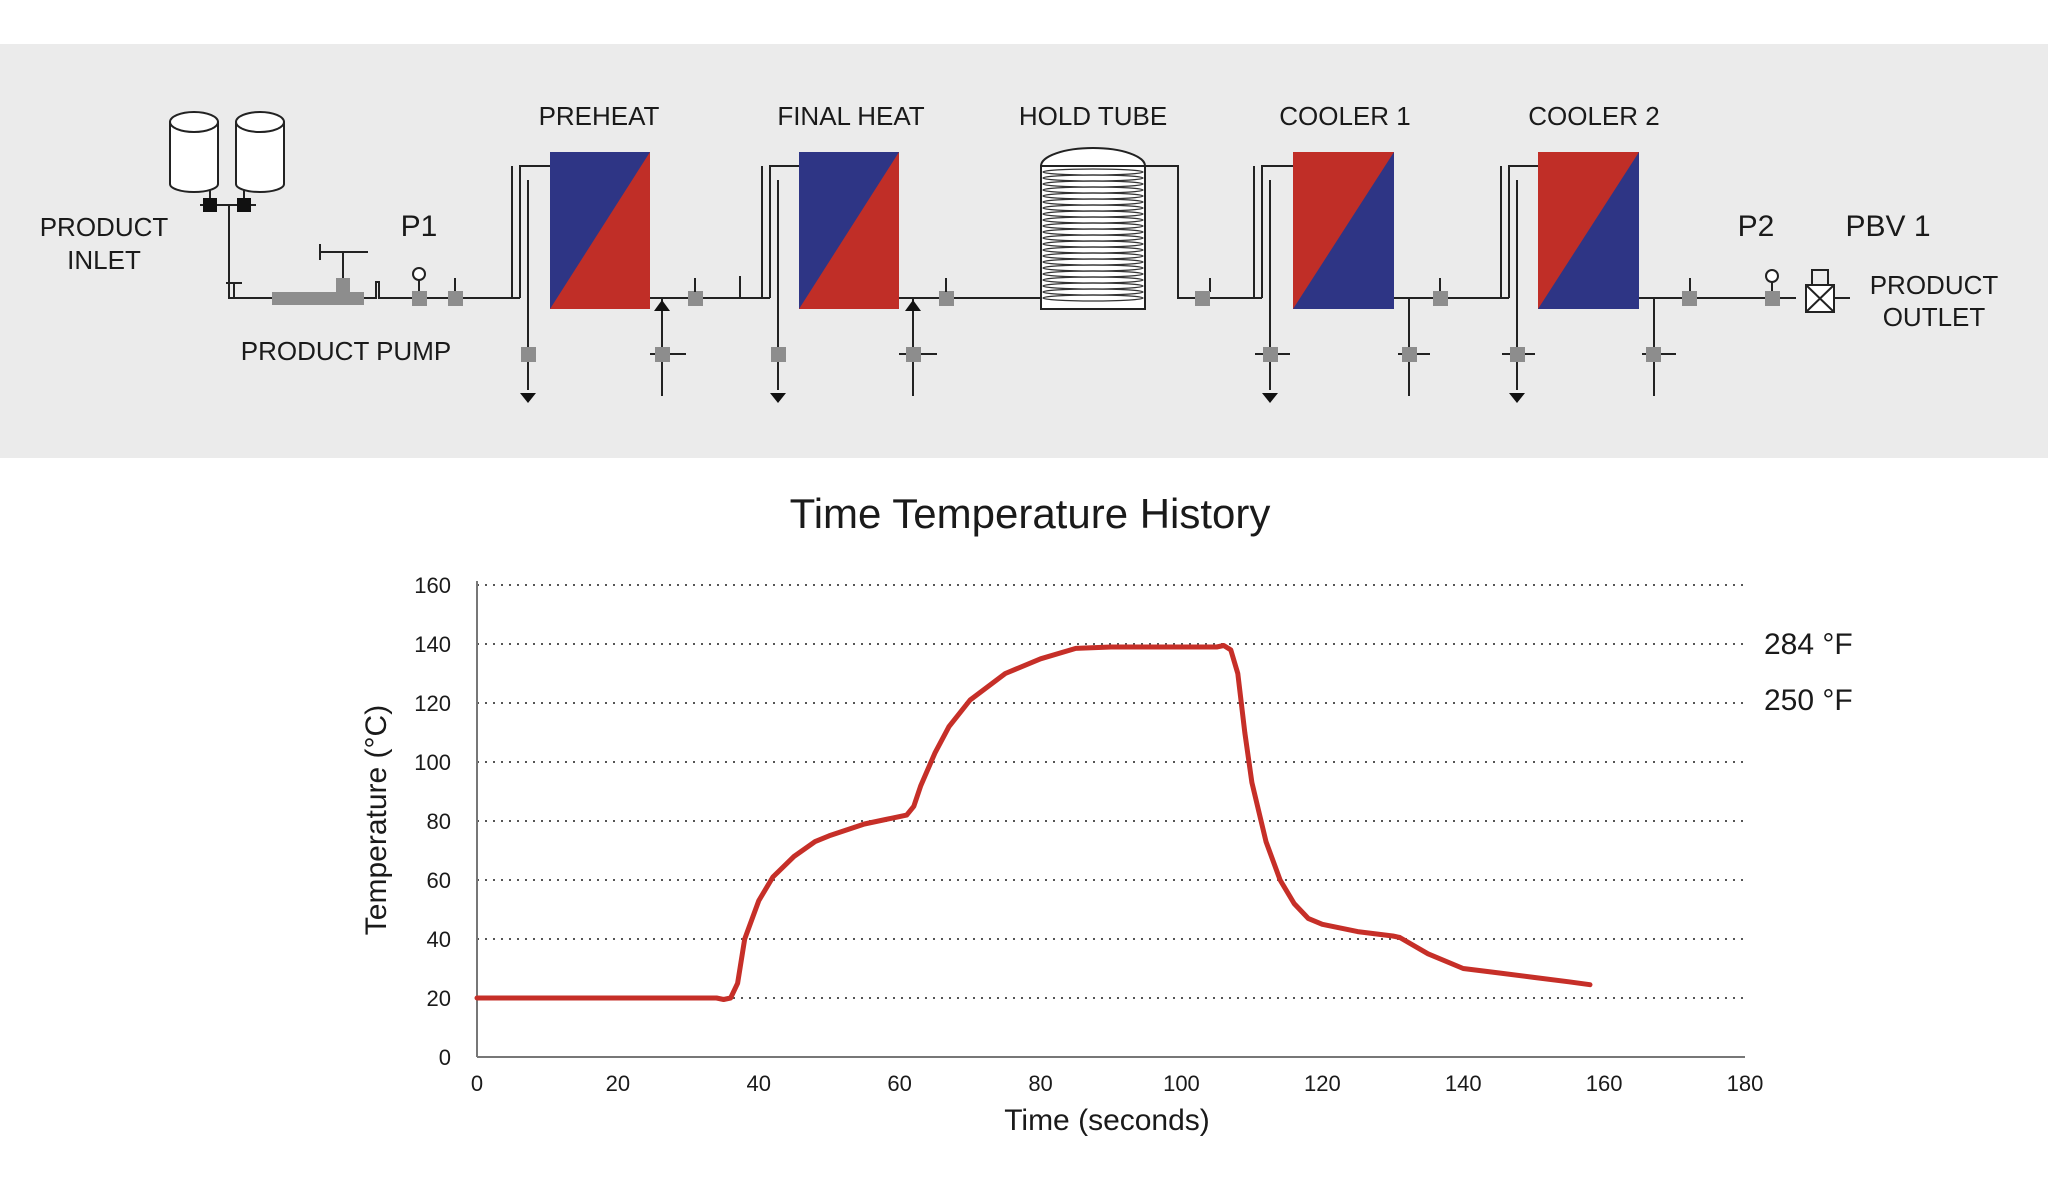 The width and height of the screenshot is (2048, 1183). Describe the element at coordinates (1648, 277) in the screenshot. I see `cooler-2-exchanger` at that location.